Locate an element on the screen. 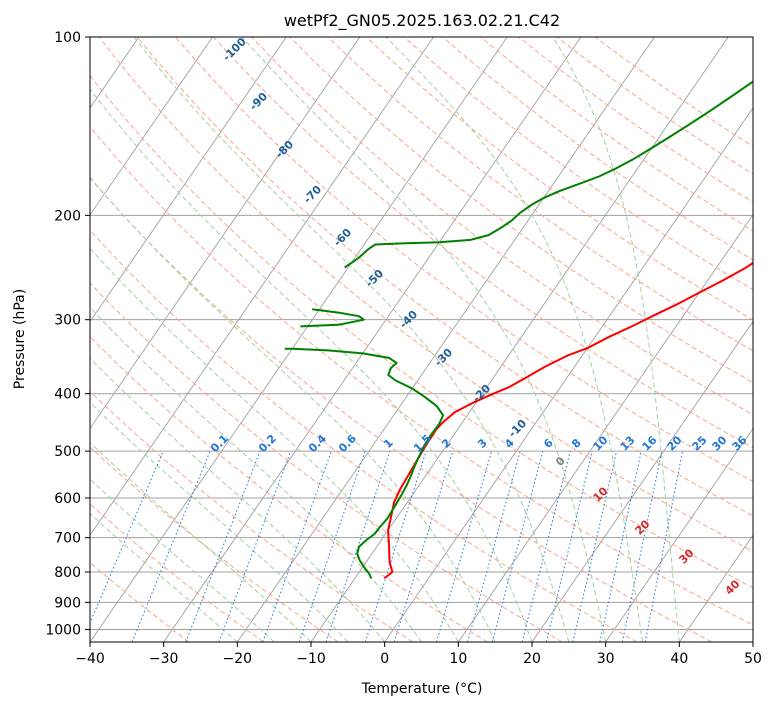 The width and height of the screenshot is (775, 708). mixing-ratio-label: 10 is located at coordinates (601, 443).